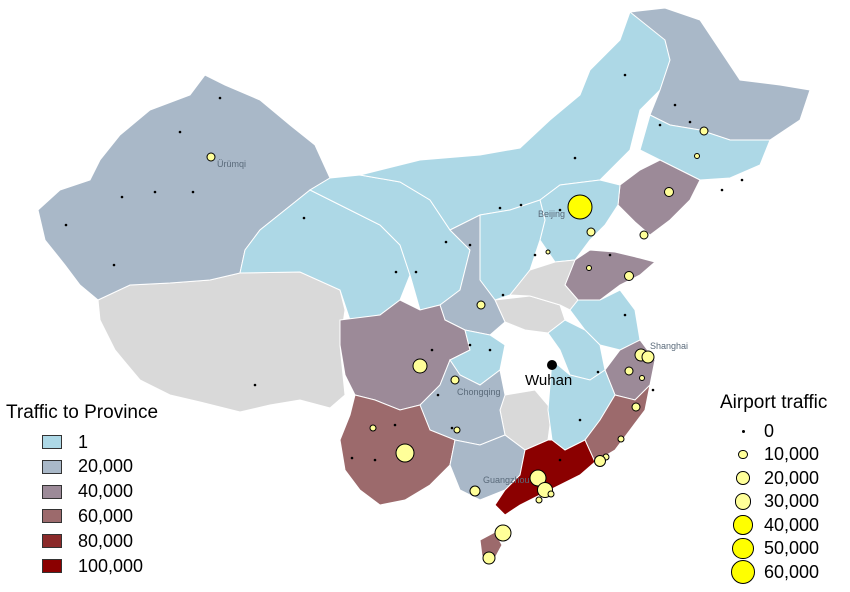  I want to click on airport-legend-label: 40,000, so click(792, 524).